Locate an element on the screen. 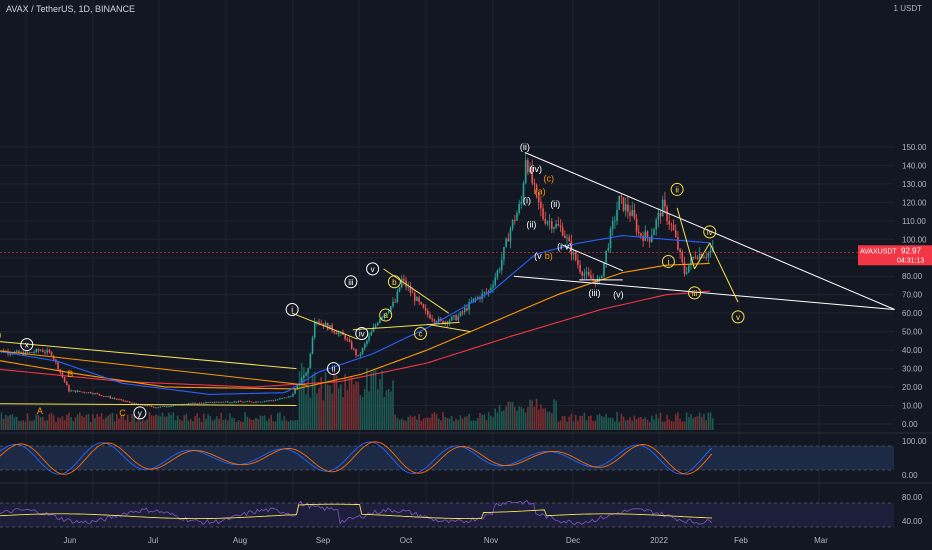 This screenshot has width=932, height=550. rsi-tick-label: 40.00 is located at coordinates (912, 521).